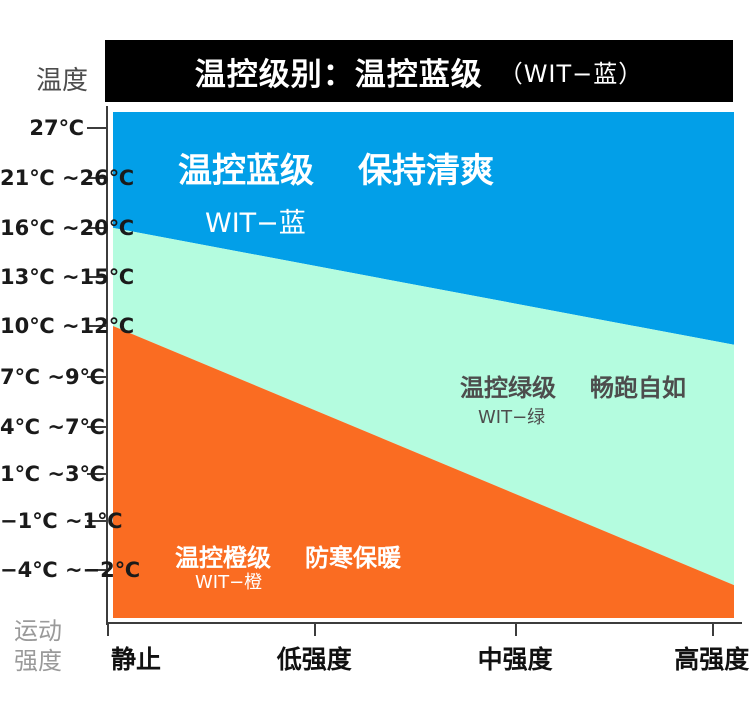  I want to click on x-tick-label: 中强度, so click(515, 659).